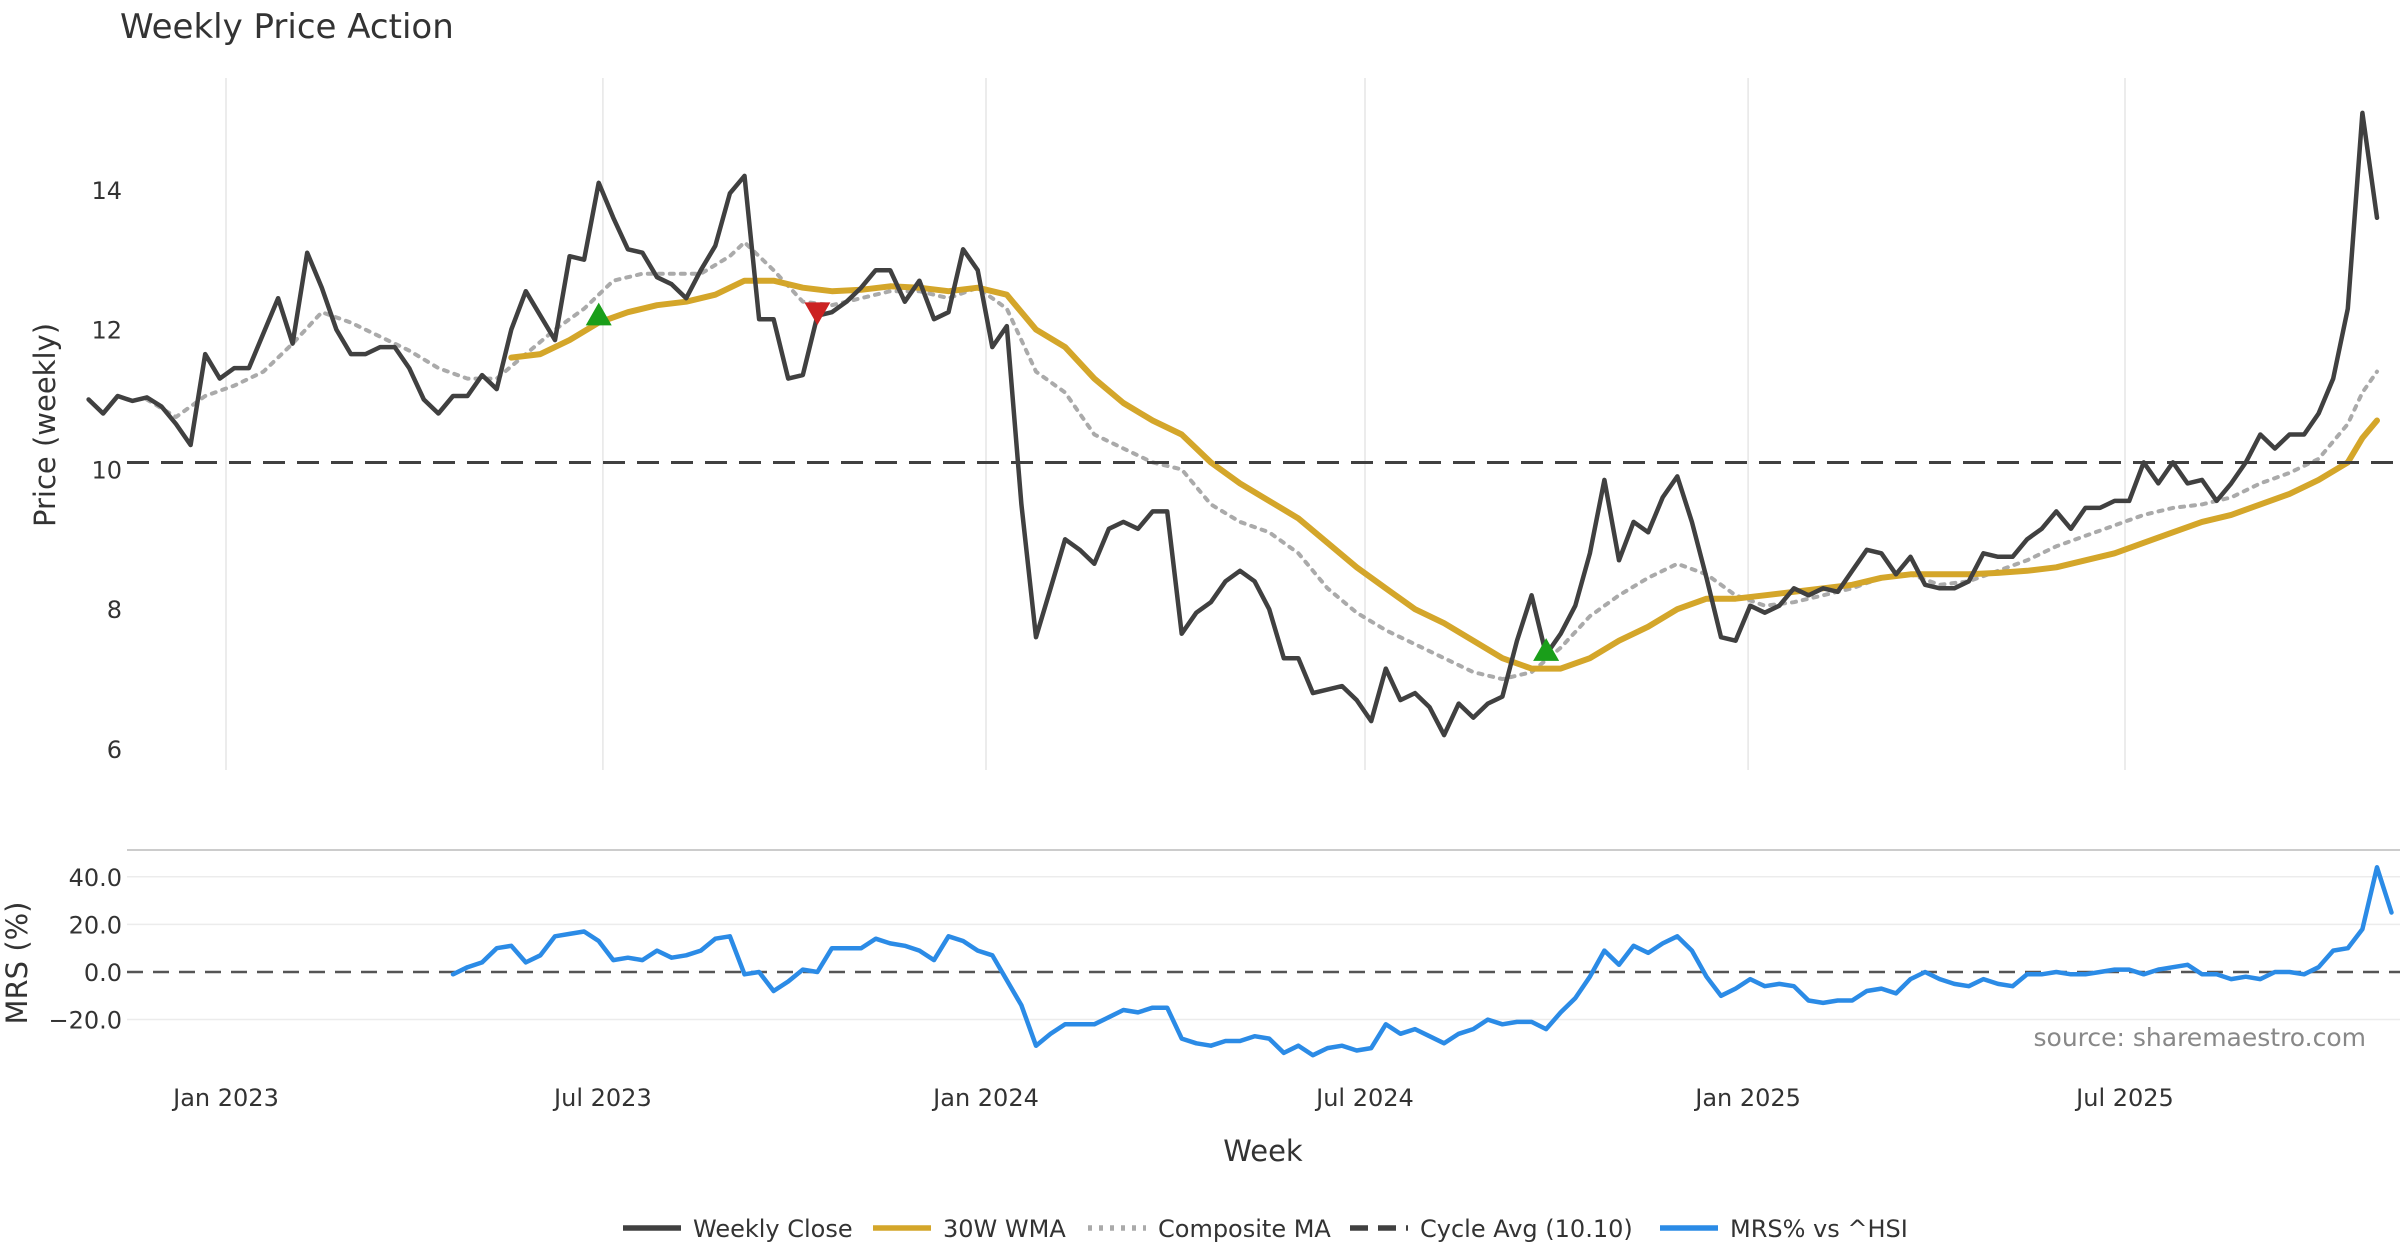  What do you see at coordinates (287, 27) in the screenshot?
I see `chart-title: Weekly Price Action` at bounding box center [287, 27].